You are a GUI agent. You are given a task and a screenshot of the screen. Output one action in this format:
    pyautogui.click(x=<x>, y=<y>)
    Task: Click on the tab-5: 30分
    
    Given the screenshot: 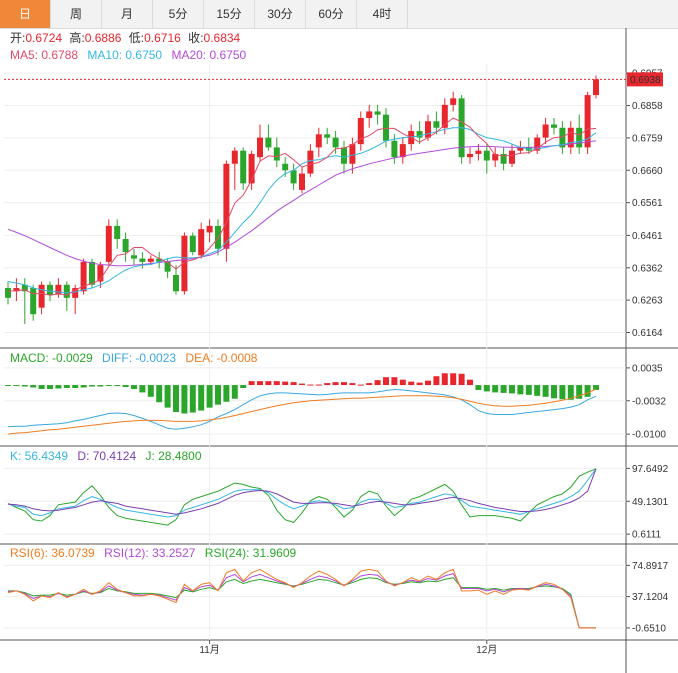 What is the action you would take?
    pyautogui.click(x=280, y=14)
    